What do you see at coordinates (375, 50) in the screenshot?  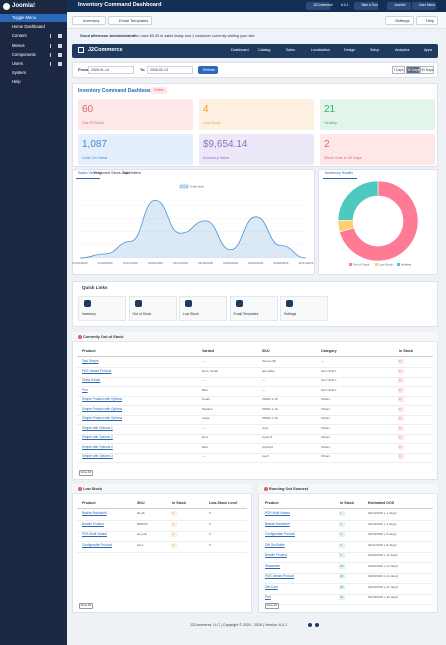 I see `nav-item: Setup` at bounding box center [375, 50].